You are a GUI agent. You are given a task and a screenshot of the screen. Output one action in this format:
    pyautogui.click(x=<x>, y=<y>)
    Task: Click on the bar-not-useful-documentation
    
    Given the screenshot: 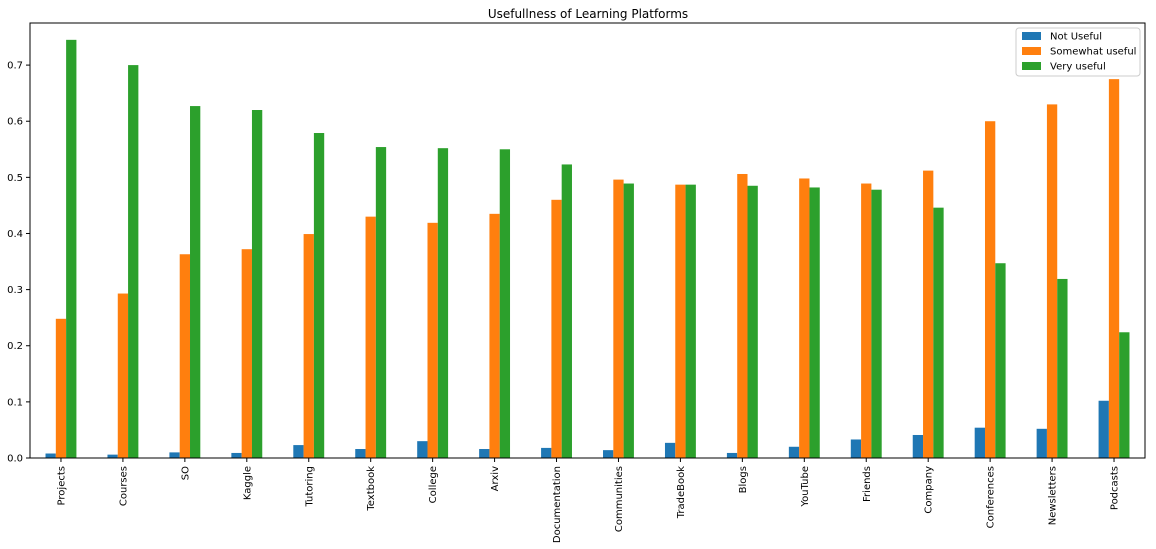 What is the action you would take?
    pyautogui.click(x=546, y=452)
    